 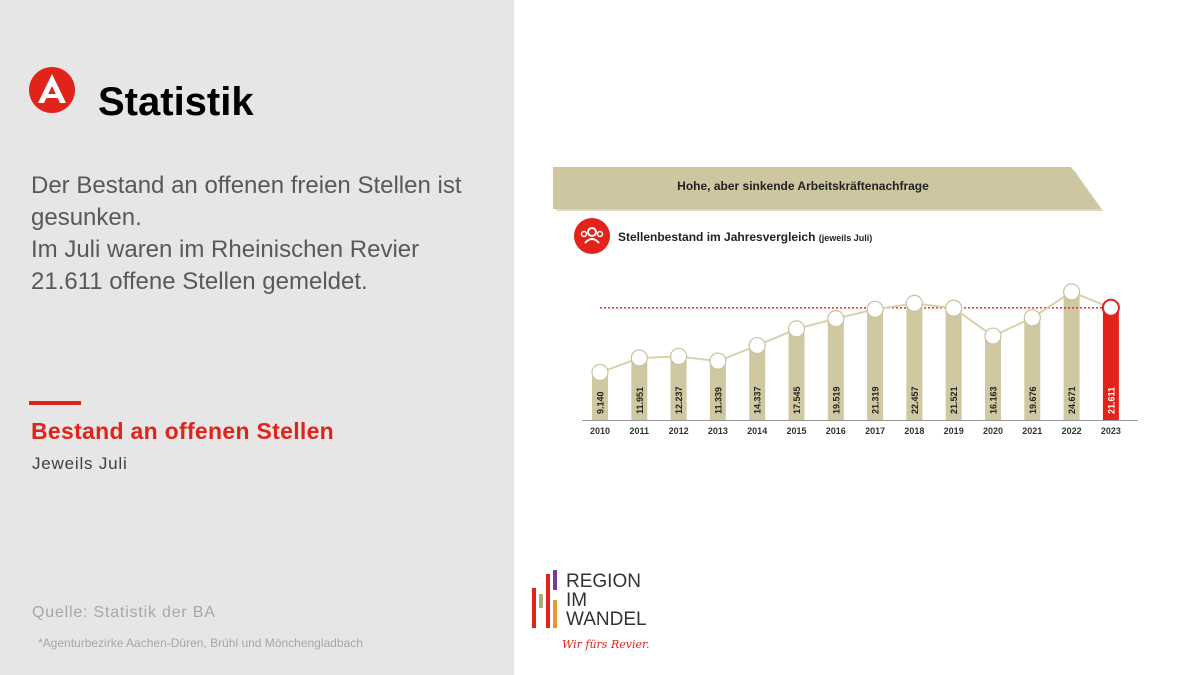 What do you see at coordinates (199, 281) in the screenshot?
I see `lead-line: 21.611 offene Stellen gemeldet.` at bounding box center [199, 281].